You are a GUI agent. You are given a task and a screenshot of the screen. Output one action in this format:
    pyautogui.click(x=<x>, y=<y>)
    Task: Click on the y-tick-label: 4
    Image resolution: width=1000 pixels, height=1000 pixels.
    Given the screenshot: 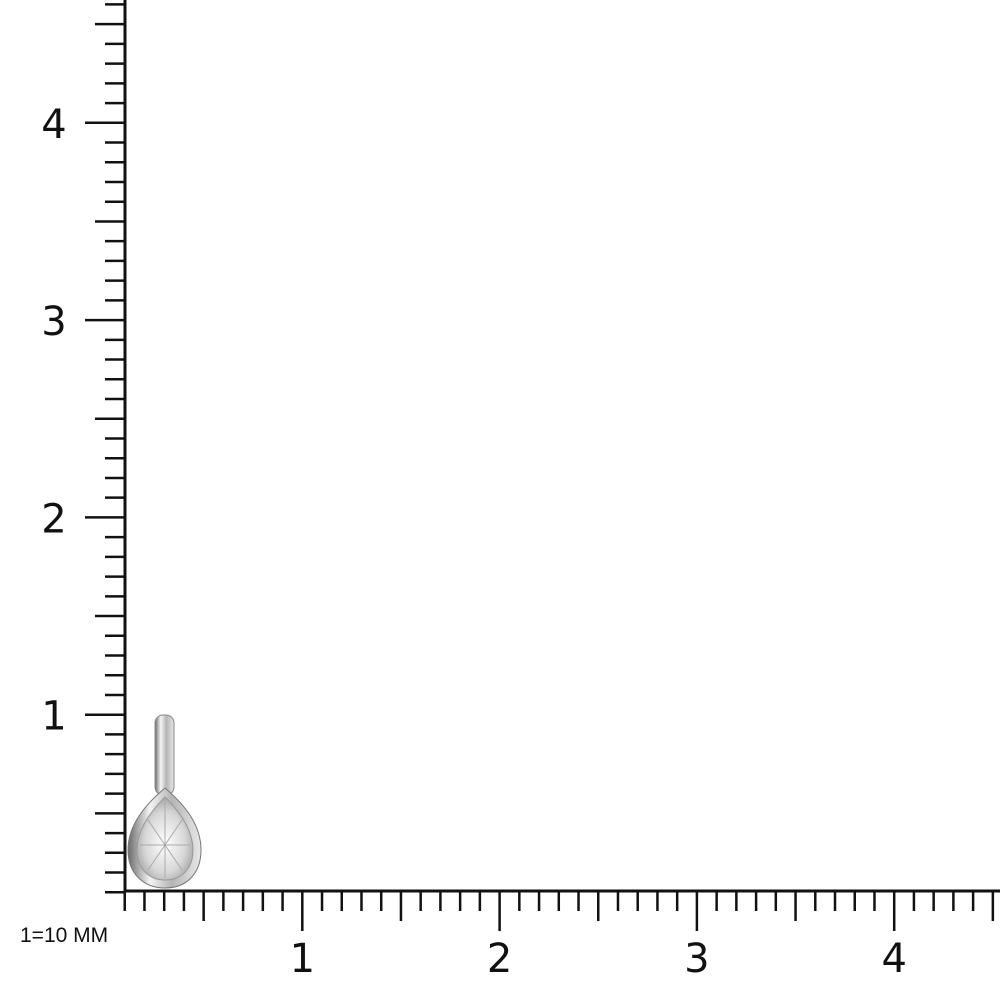 What is the action you would take?
    pyautogui.click(x=53, y=125)
    